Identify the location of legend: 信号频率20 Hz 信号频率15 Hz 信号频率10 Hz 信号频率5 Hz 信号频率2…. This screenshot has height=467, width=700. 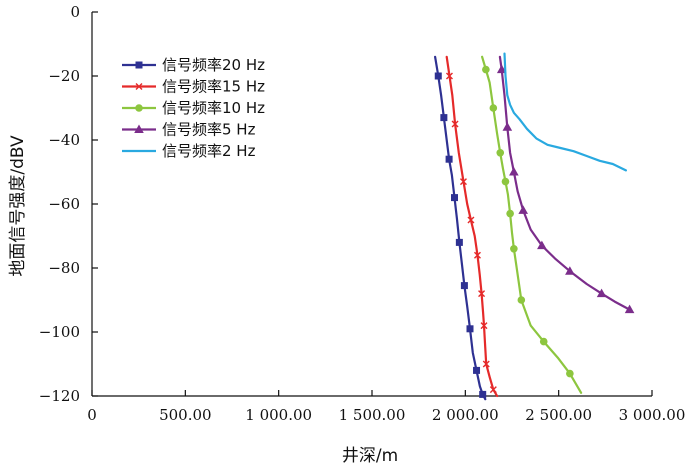
(193, 108).